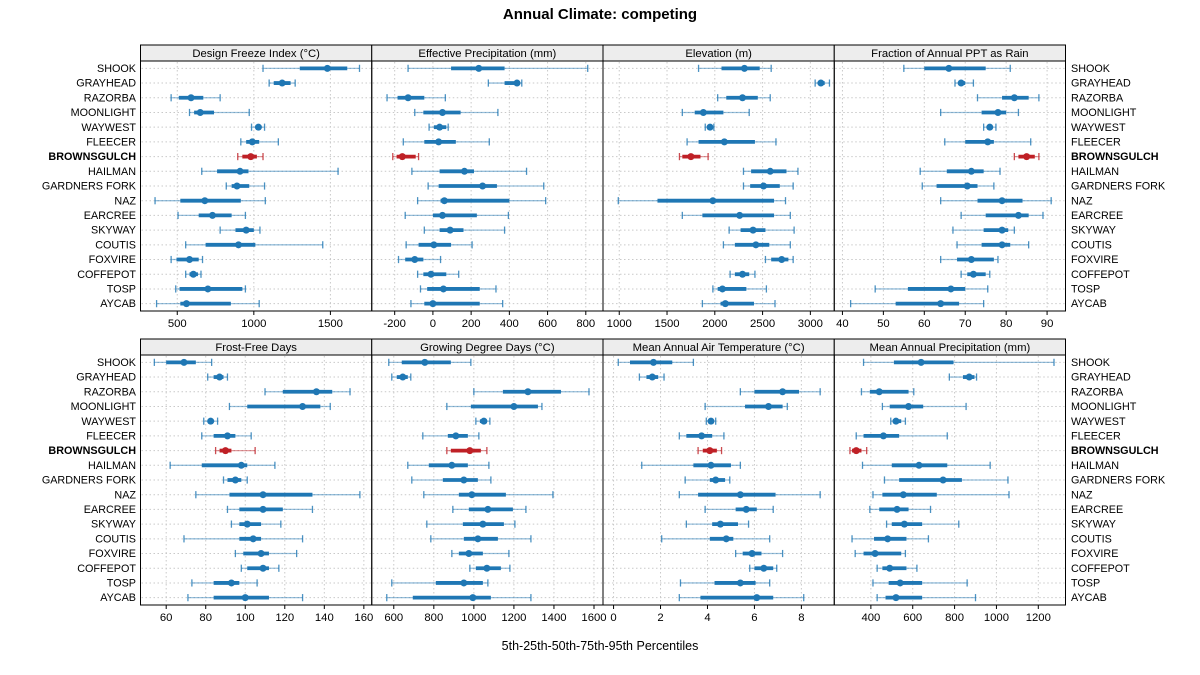 The height and width of the screenshot is (675, 1200). Describe the element at coordinates (1091, 363) in the screenshot. I see `site-label-right: SHOOK` at that location.